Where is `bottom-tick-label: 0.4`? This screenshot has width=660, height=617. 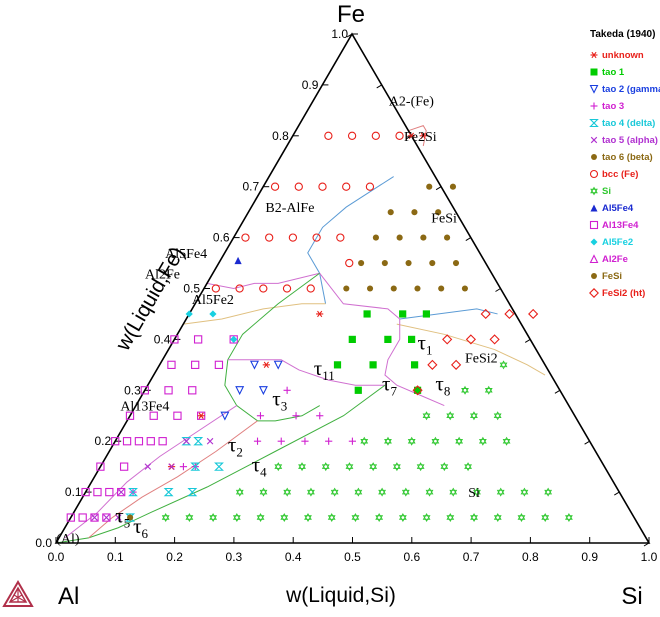 bottom-tick-label: 0.4 is located at coordinates (293, 557).